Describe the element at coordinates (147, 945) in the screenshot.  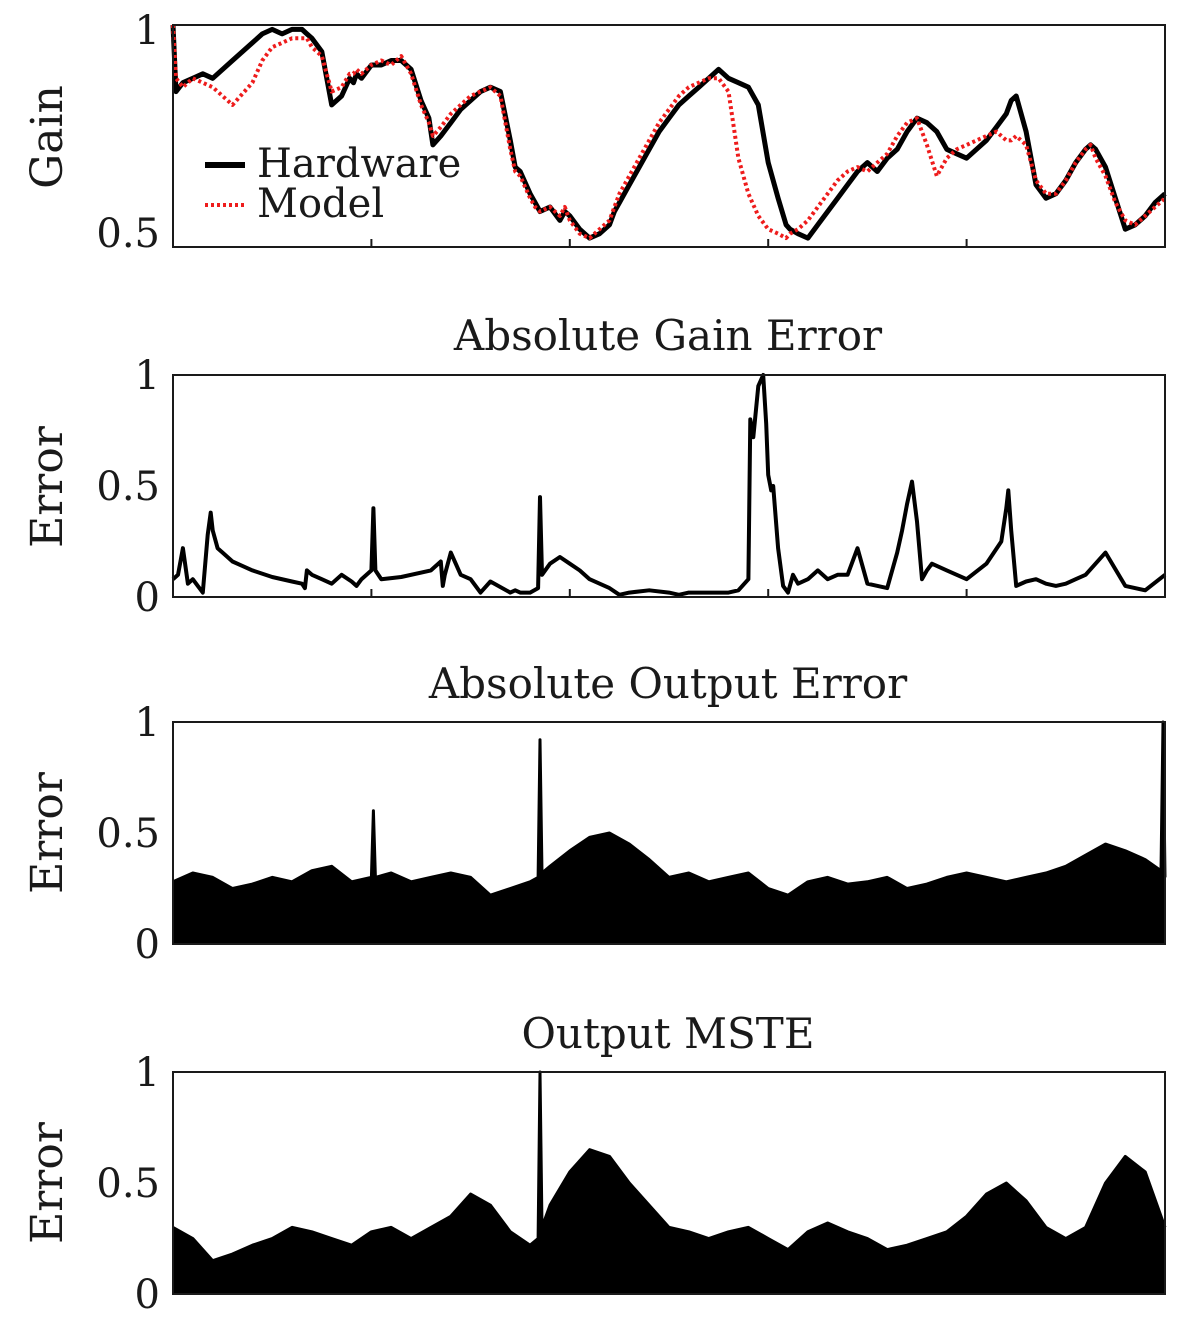
I see `panel-absolute-output-error-ytick-label: 0` at that location.